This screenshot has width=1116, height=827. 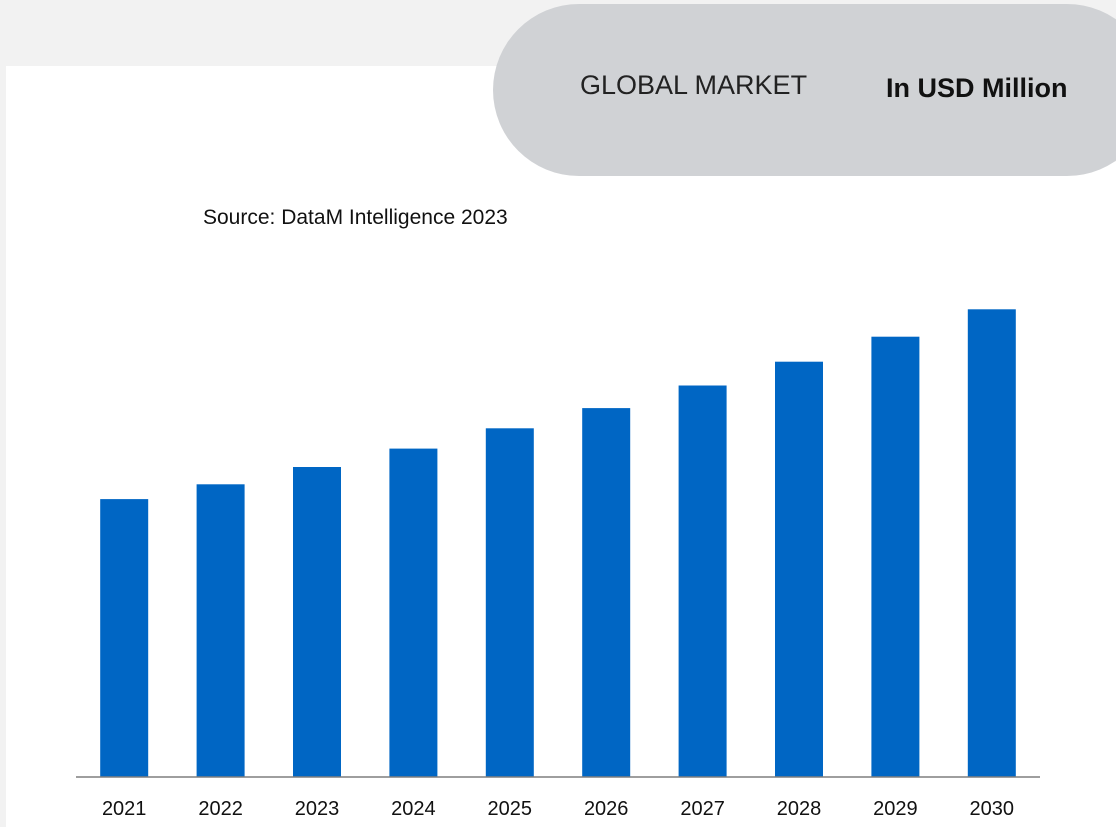 What do you see at coordinates (510, 809) in the screenshot?
I see `x-tick-label-2025: 2025` at bounding box center [510, 809].